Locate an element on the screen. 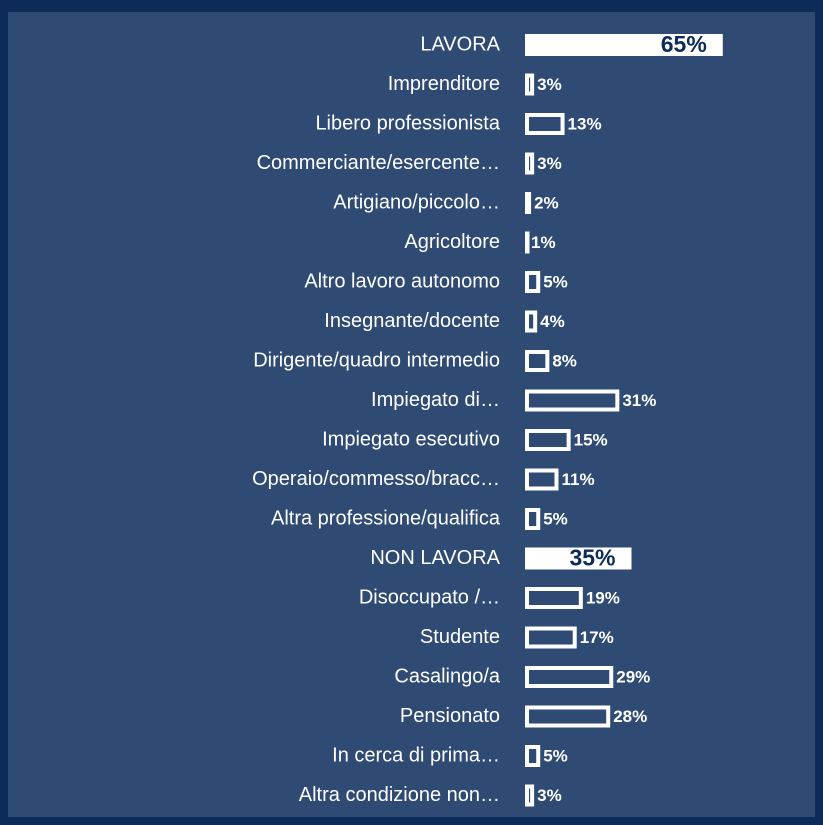 This screenshot has width=823, height=825. value-label: 1% is located at coordinates (543, 242).